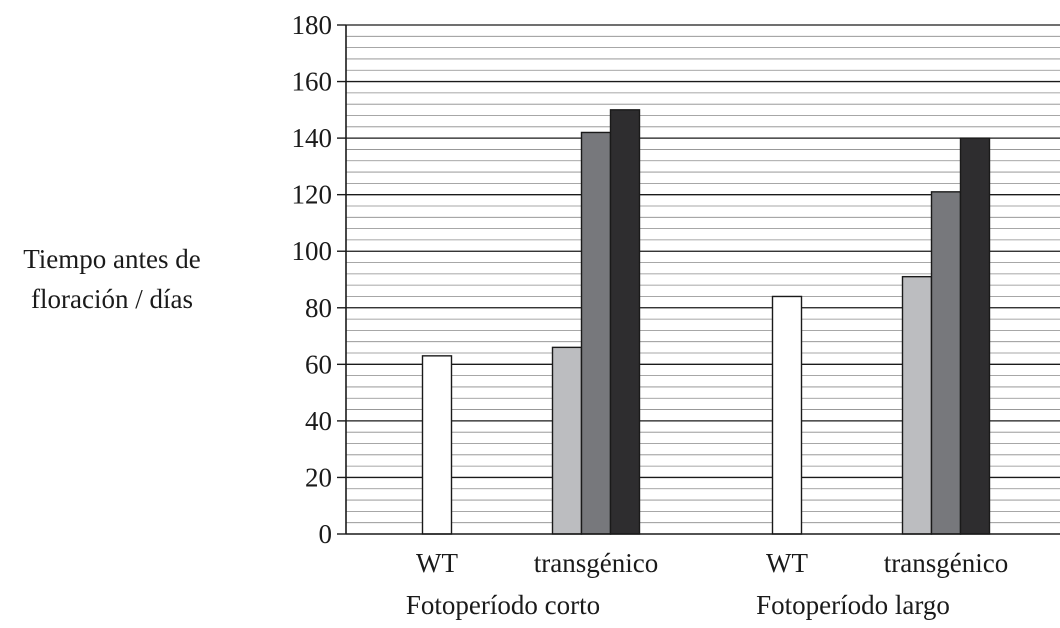 This screenshot has width=1060, height=628. What do you see at coordinates (318, 477) in the screenshot?
I see `y-tick-label: 20` at bounding box center [318, 477].